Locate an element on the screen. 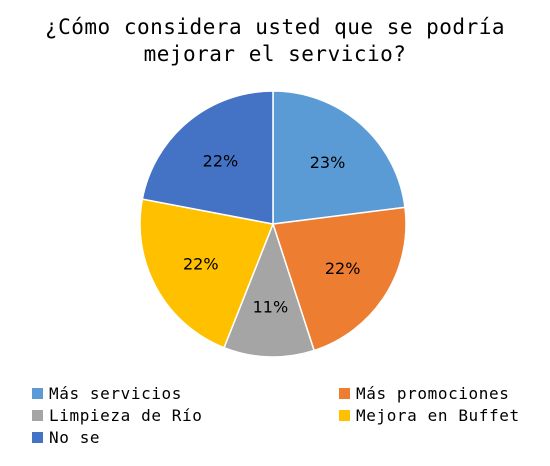  legend-item-3: Limpieza de Río is located at coordinates (117, 415).